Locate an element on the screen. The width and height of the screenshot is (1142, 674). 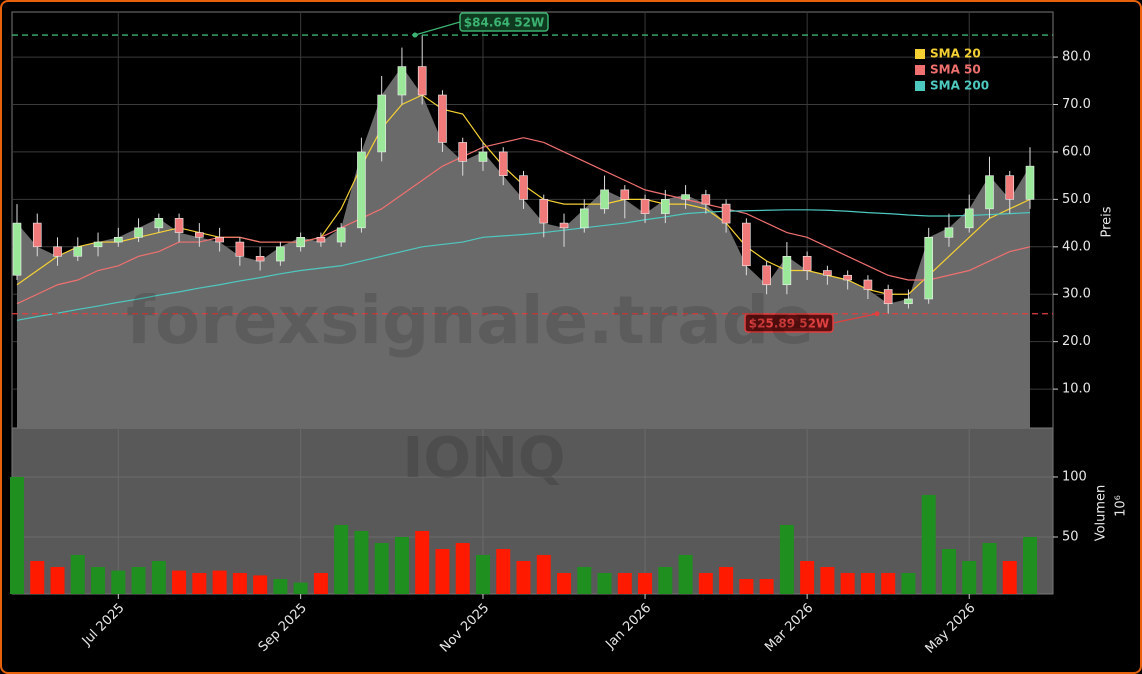
x-tick-label: Jul 2025 is located at coordinates (103, 625).